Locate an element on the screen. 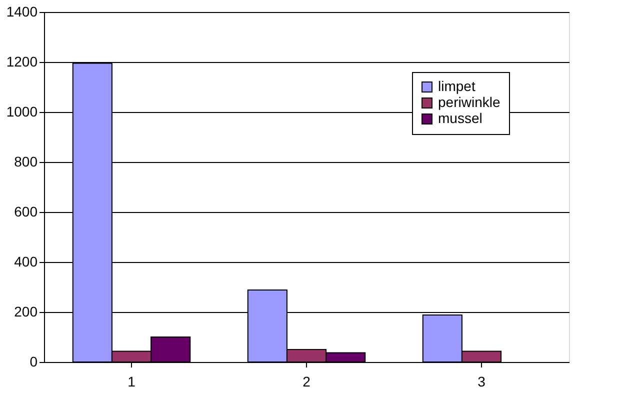 The height and width of the screenshot is (400, 618). x-tick-label: 3 is located at coordinates (482, 382).